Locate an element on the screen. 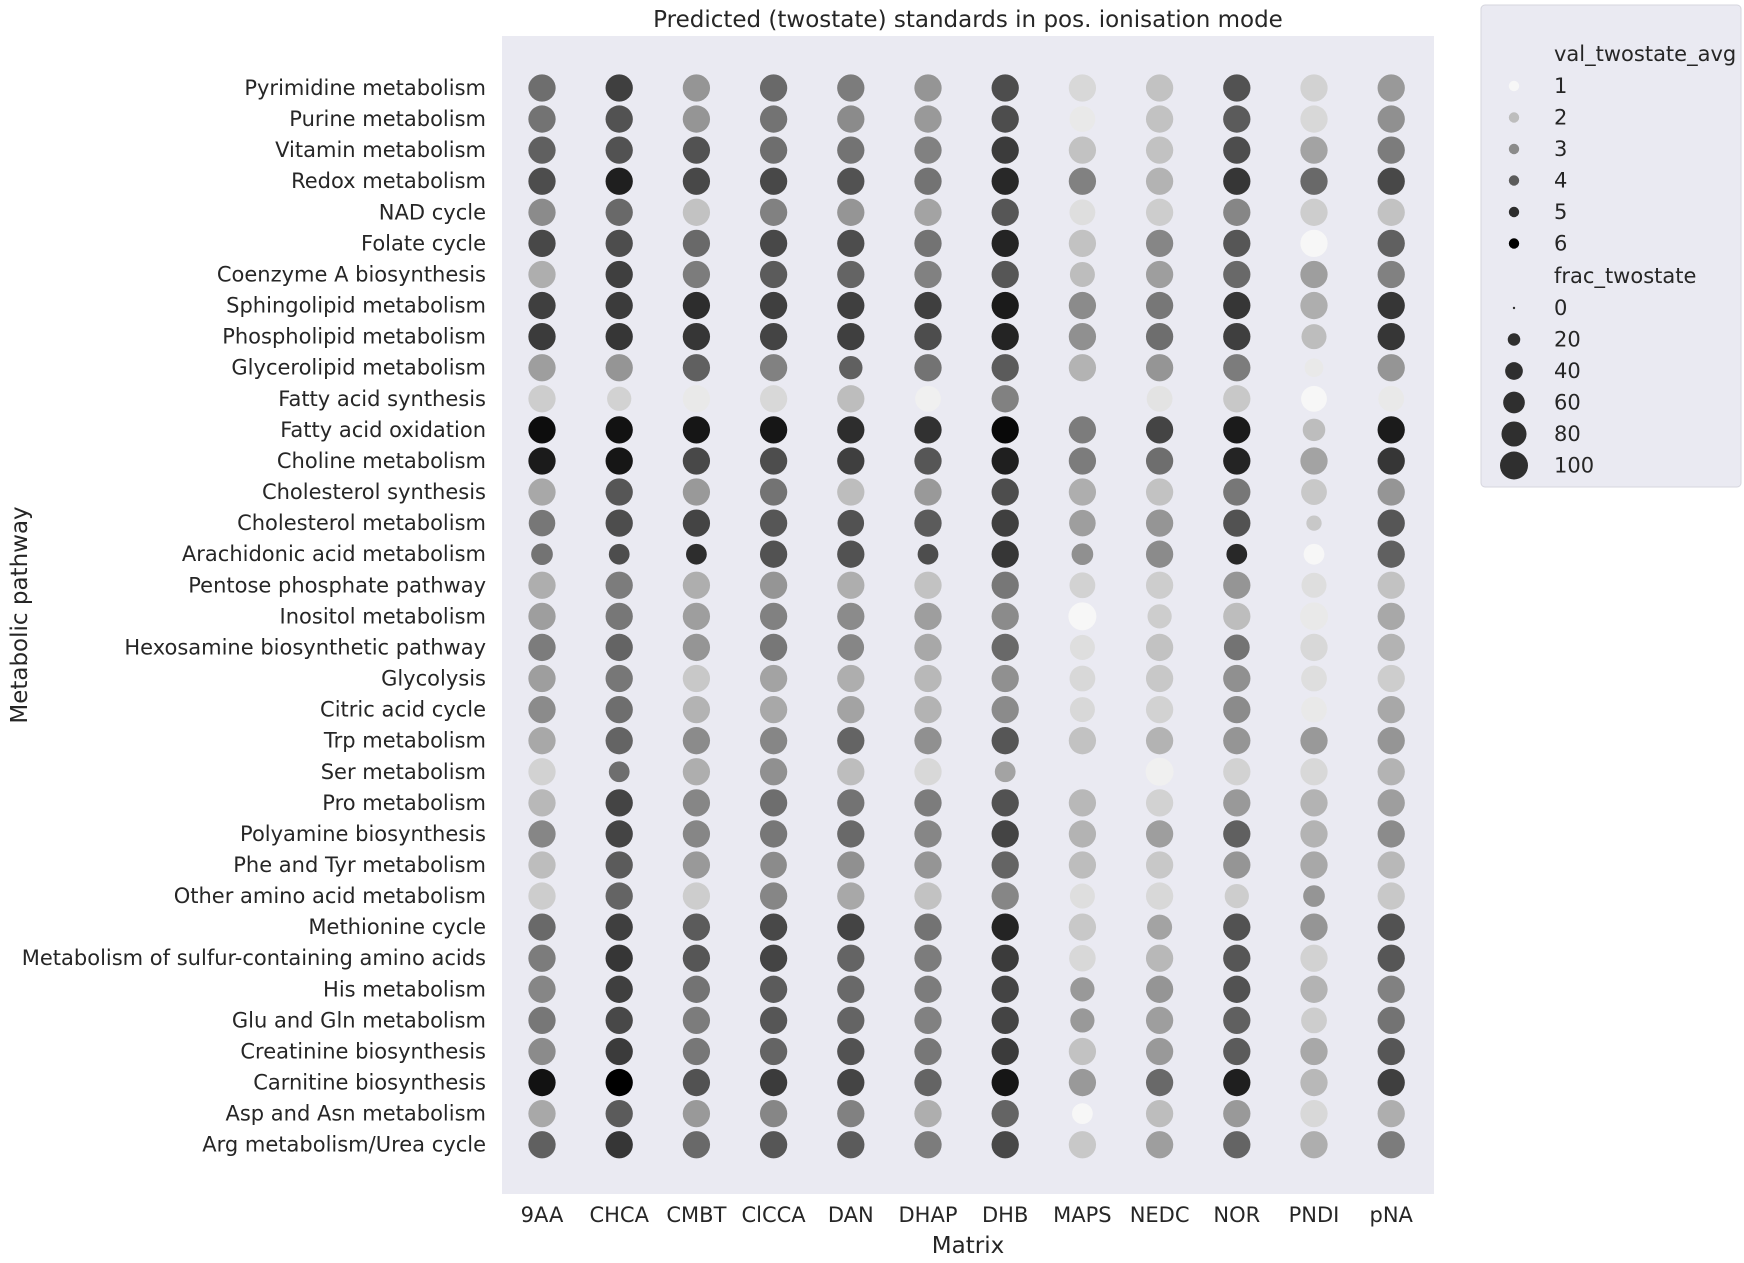  y-tick-label: Choline metabolism is located at coordinates (381, 461).